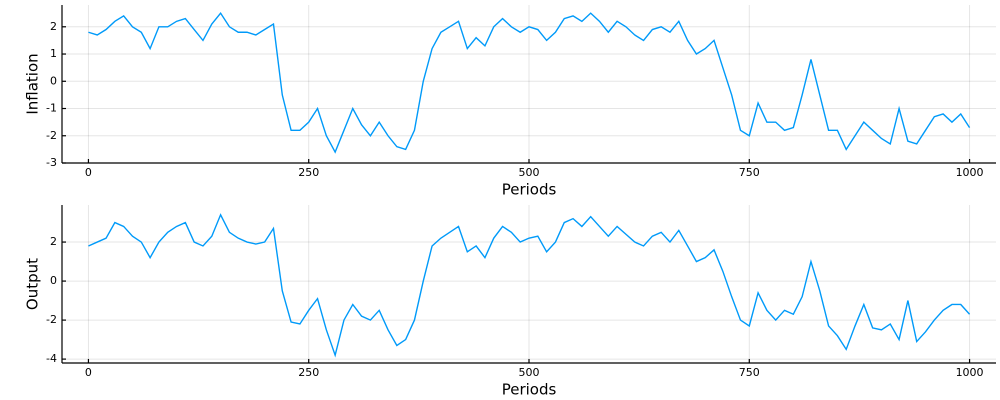  Describe the element at coordinates (51, 108) in the screenshot. I see `y-tick-label: -1` at that location.